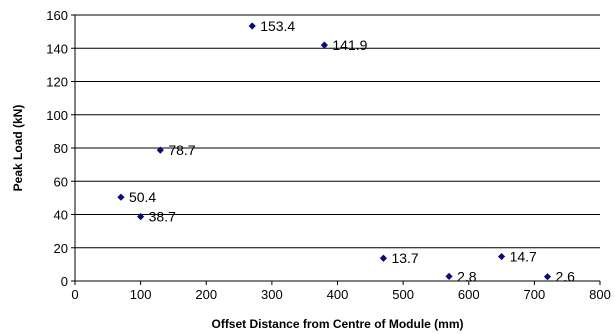 This screenshot has width=615, height=334. What do you see at coordinates (467, 276) in the screenshot?
I see `data-label: 2.8` at bounding box center [467, 276].